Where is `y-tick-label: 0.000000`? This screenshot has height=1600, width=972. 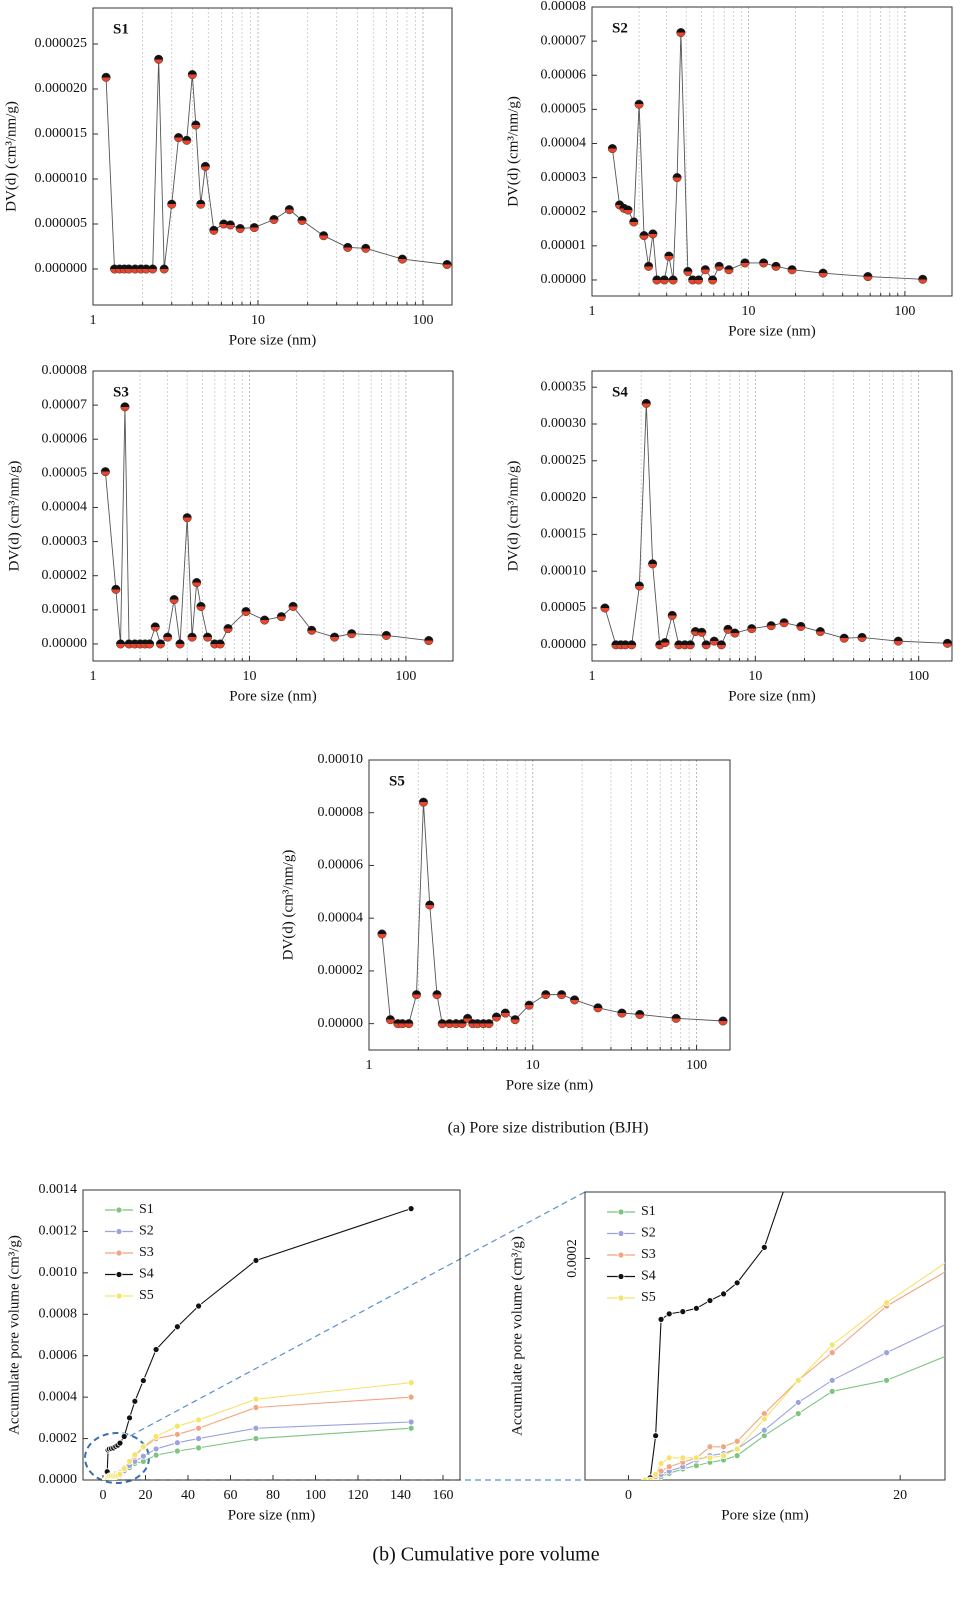 y-tick-label: 0.000000 is located at coordinates (61, 268).